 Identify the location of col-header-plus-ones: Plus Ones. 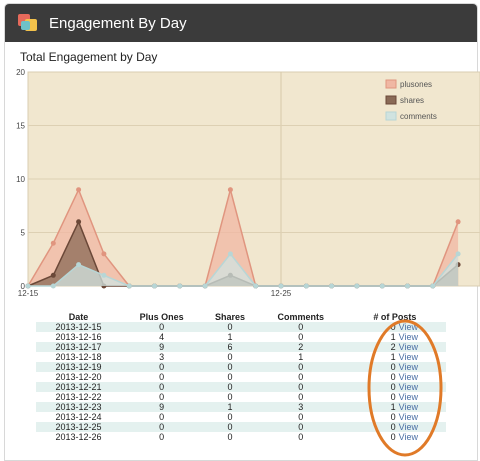
(161, 316).